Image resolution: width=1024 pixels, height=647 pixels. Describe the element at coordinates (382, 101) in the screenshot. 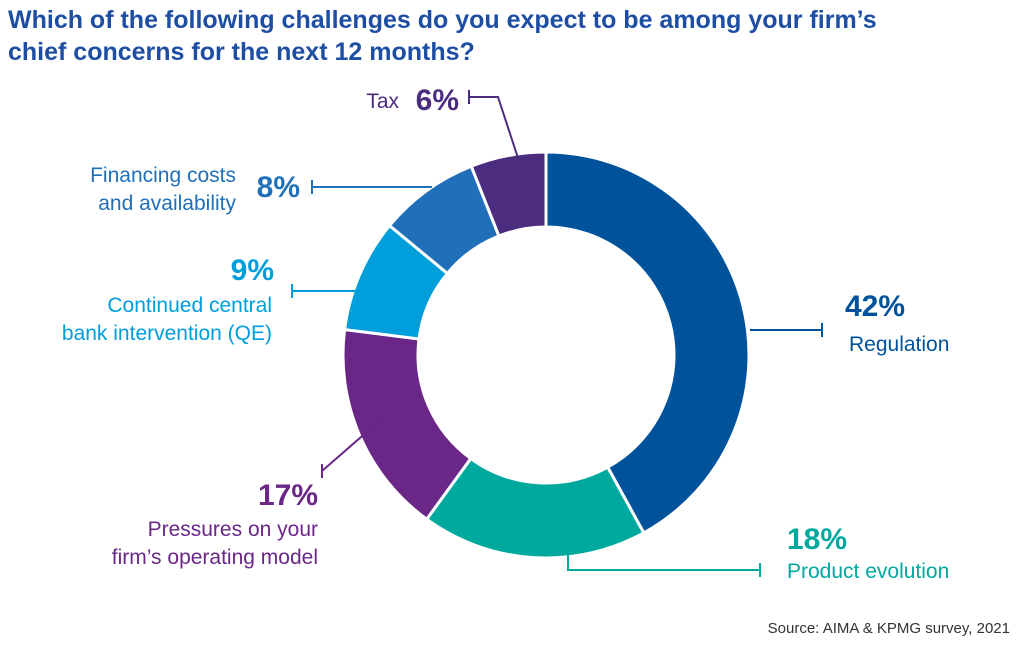

I see `category-label-tax-line-1: Tax` at that location.